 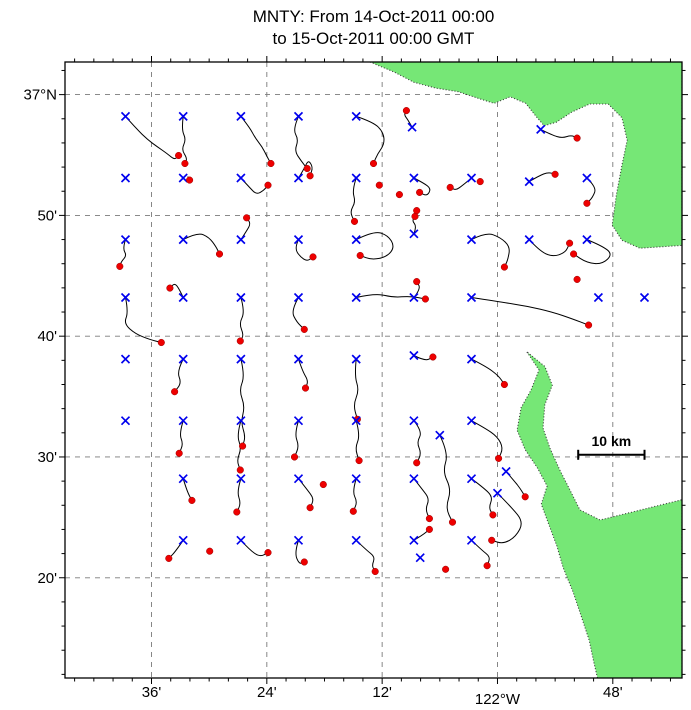 What do you see at coordinates (47, 578) in the screenshot?
I see `y-tick-label: 20'` at bounding box center [47, 578].